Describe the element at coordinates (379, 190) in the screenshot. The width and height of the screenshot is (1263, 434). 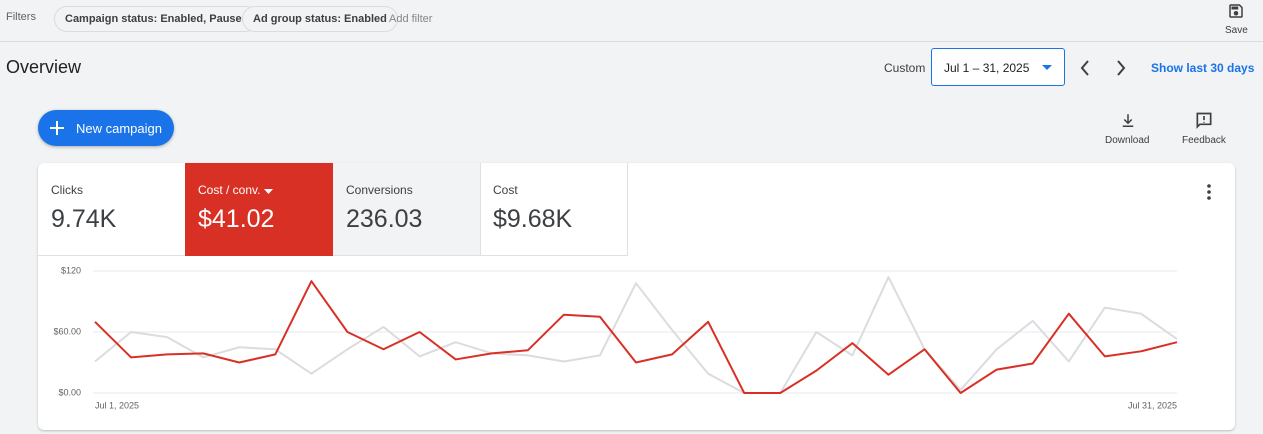
I see `metric-label: Conversions` at that location.